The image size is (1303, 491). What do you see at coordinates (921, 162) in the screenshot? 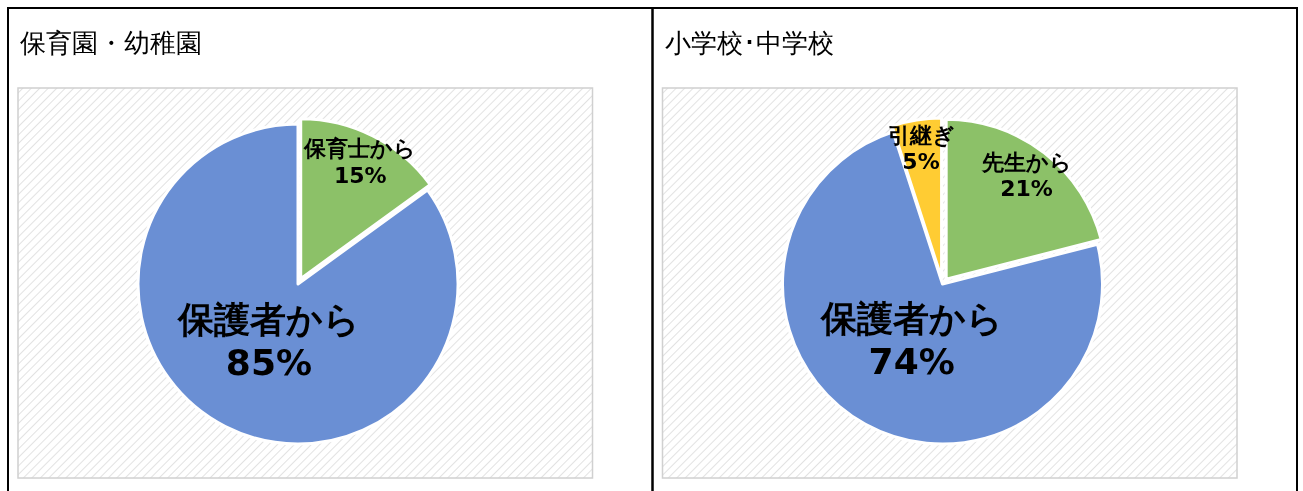
I see `data-label: 5%` at bounding box center [921, 162].